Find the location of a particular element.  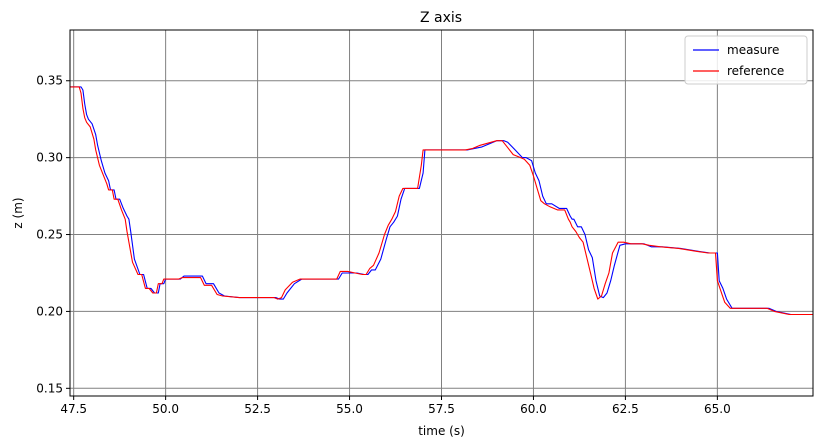

y-axis-label: z (m) is located at coordinates (18, 212).